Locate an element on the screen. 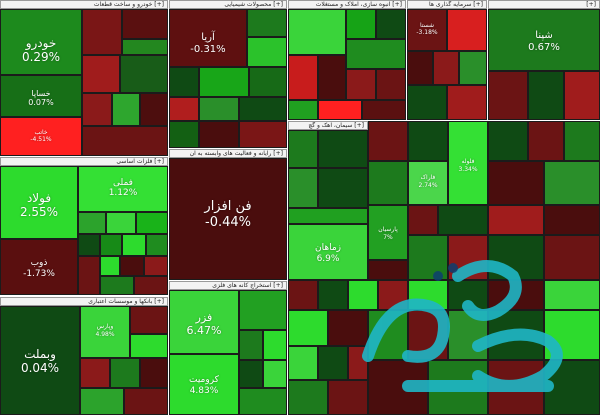  tile-shepna: شپنا 0.67% is located at coordinates (544, 40).